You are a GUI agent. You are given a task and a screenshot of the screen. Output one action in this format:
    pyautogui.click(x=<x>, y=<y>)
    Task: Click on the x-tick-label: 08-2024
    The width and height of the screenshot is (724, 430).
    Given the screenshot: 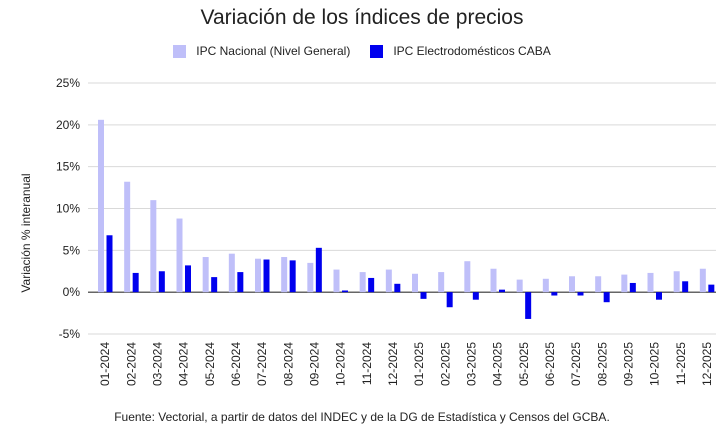 What is the action you would take?
    pyautogui.click(x=288, y=364)
    